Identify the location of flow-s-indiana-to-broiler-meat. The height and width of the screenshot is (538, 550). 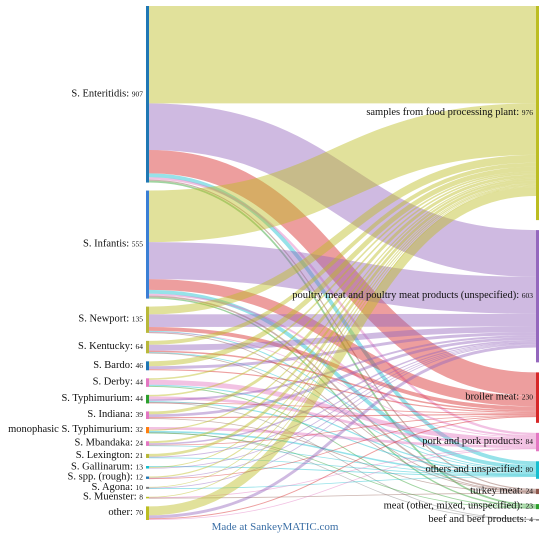
(342, 416).